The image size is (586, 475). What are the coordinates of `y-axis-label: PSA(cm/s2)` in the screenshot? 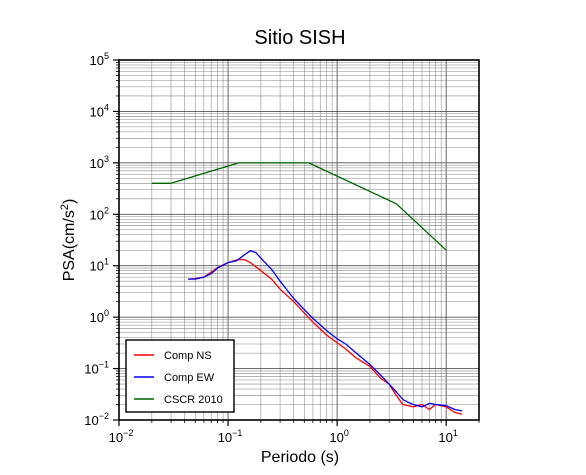 It's located at (68, 240).